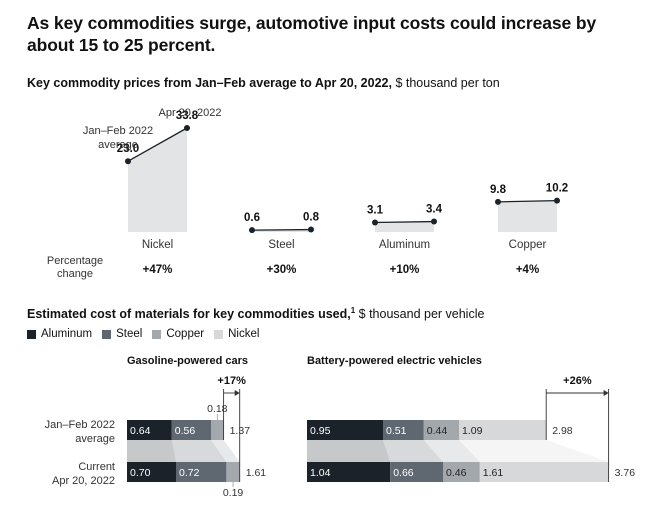 The height and width of the screenshot is (507, 668). I want to click on bar-label-ev-row1-steel: 0.66, so click(403, 473).